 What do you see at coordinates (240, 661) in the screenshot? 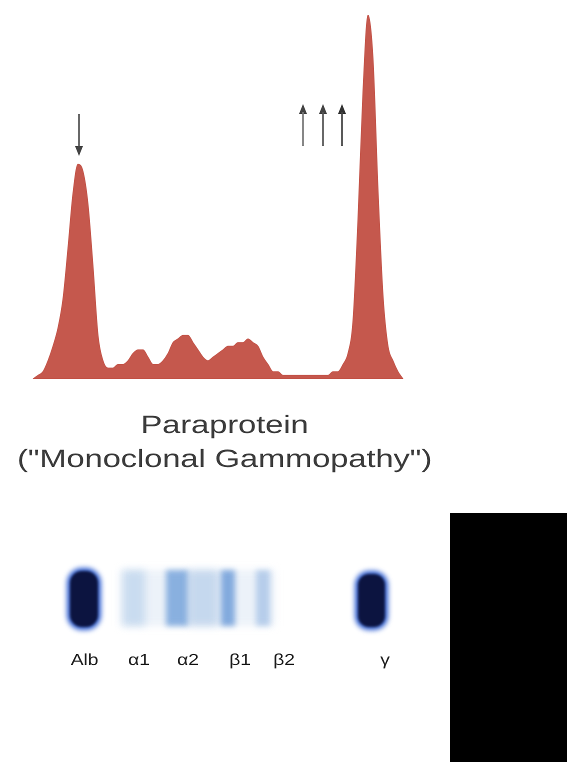
I see `text: β1` at bounding box center [240, 661].